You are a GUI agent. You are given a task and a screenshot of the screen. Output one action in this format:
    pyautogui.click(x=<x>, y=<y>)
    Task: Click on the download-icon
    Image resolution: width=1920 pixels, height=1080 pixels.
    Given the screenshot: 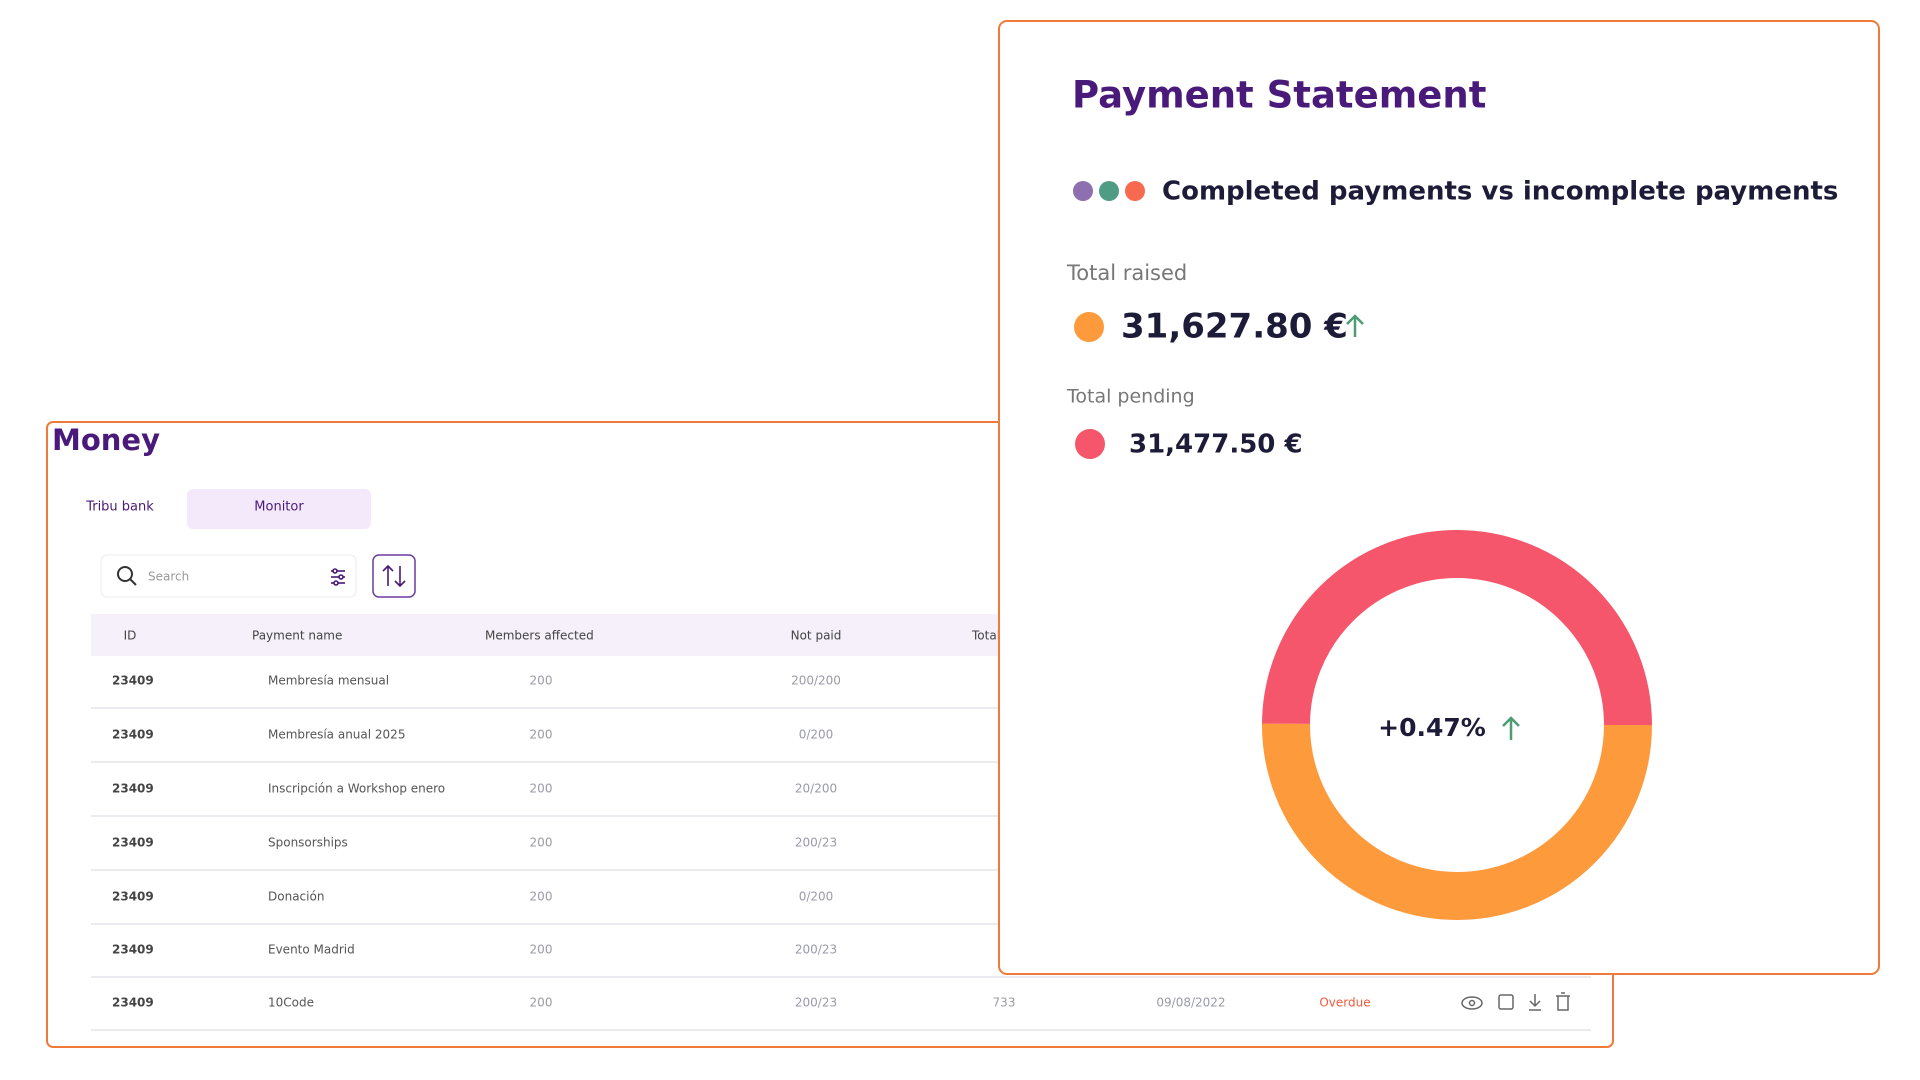 What is the action you would take?
    pyautogui.click(x=1535, y=1002)
    